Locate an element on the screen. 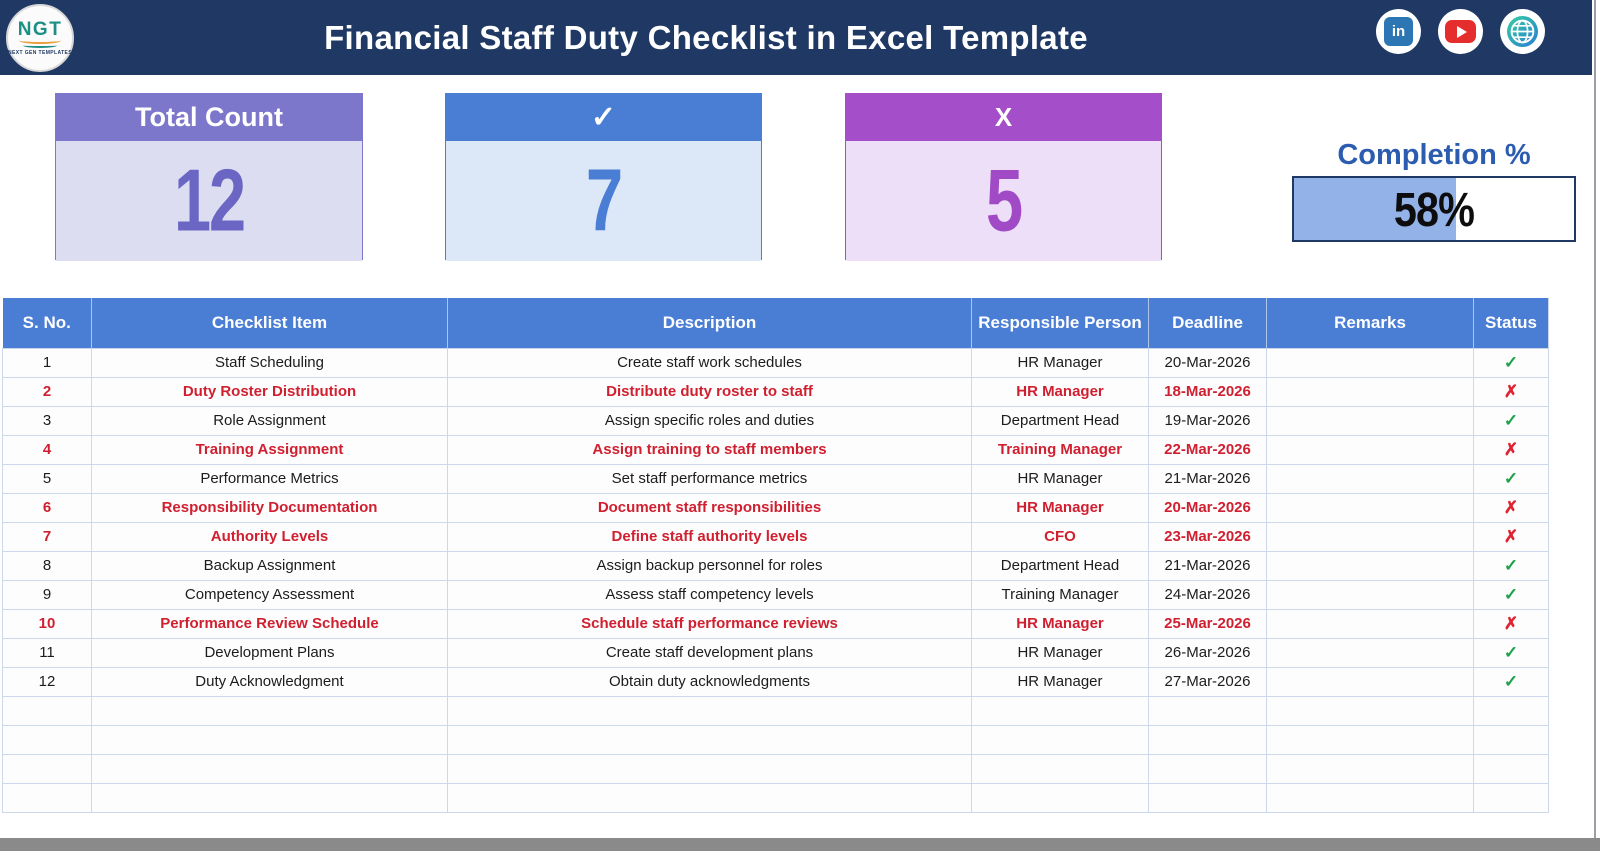  cell-deadline: 22-Mar-2026 is located at coordinates (1207, 449).